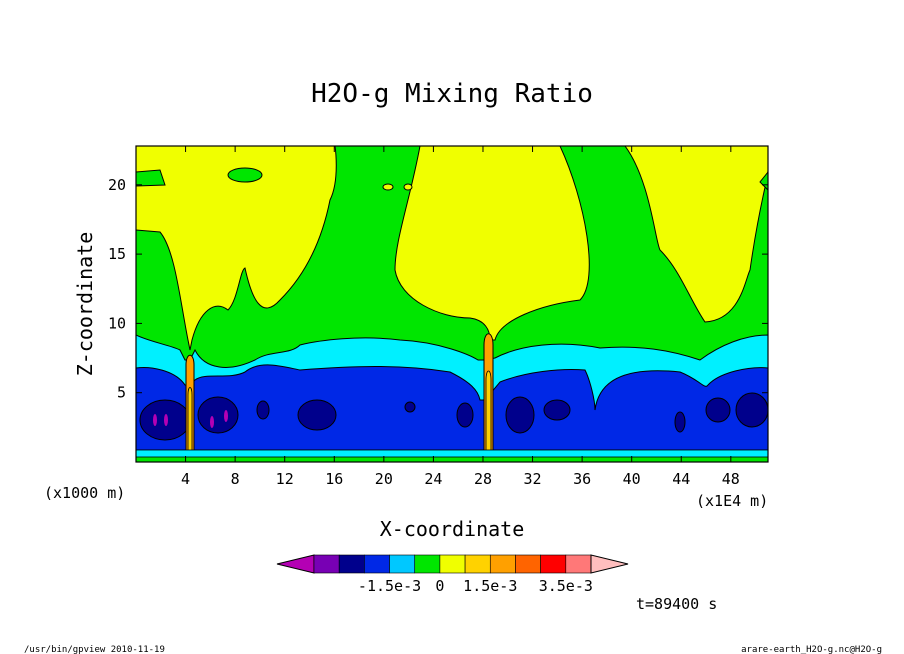 This screenshot has height=654, width=904. Describe the element at coordinates (334, 479) in the screenshot. I see `x-tick-label: 16` at that location.